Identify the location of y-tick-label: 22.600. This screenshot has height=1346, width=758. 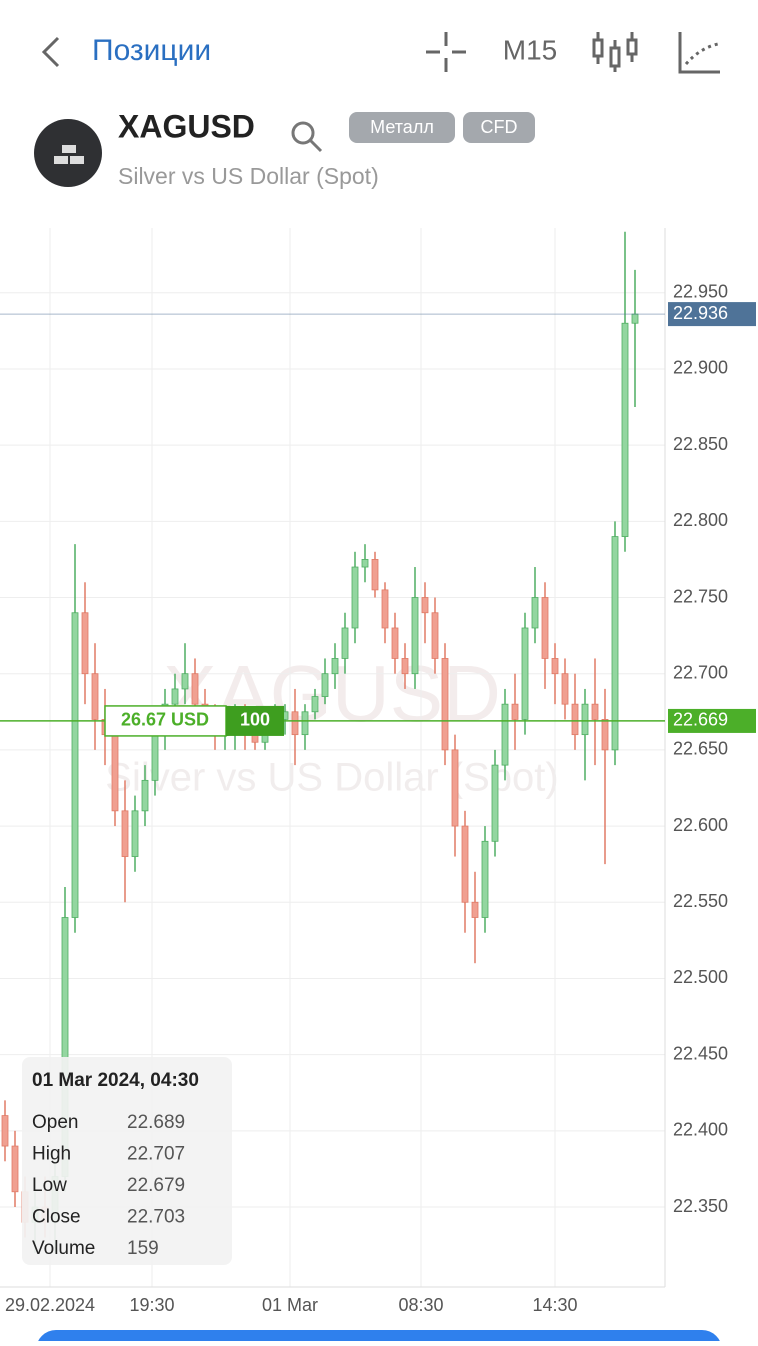
(700, 825).